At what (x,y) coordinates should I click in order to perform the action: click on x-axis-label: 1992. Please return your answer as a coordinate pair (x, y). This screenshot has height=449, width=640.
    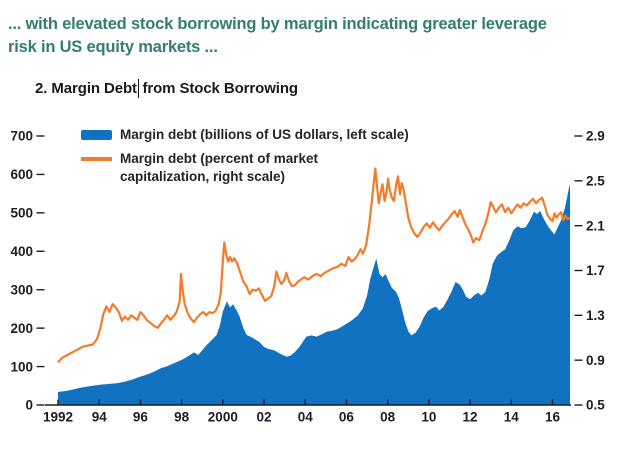
    Looking at the image, I should click on (58, 417).